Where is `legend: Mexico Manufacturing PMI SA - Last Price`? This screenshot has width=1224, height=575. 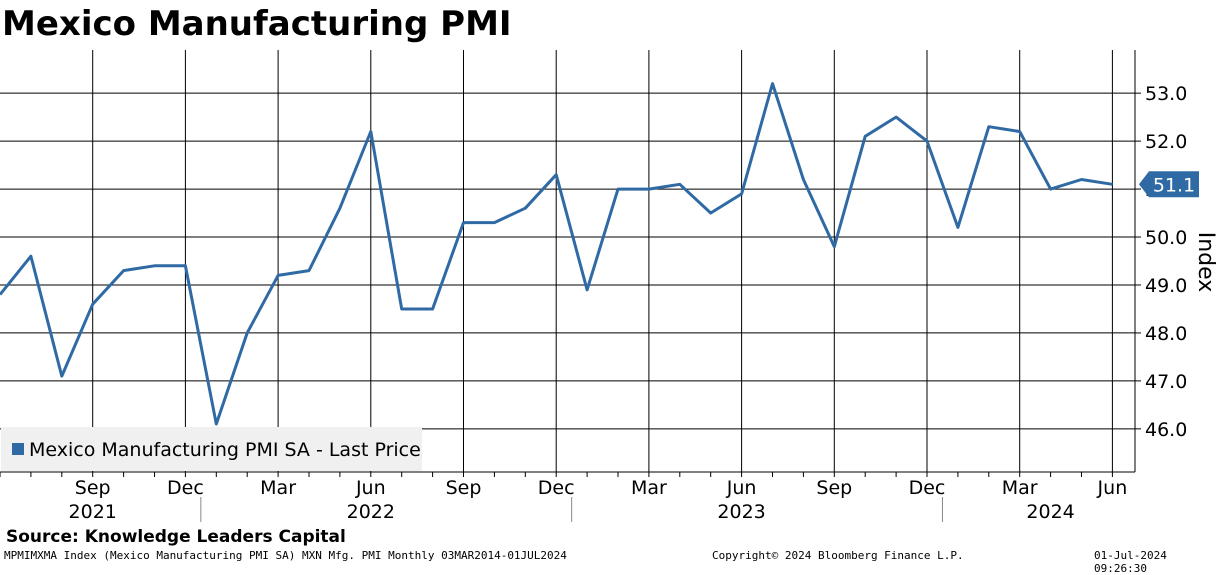
legend: Mexico Manufacturing PMI SA - Last Price is located at coordinates (211, 449).